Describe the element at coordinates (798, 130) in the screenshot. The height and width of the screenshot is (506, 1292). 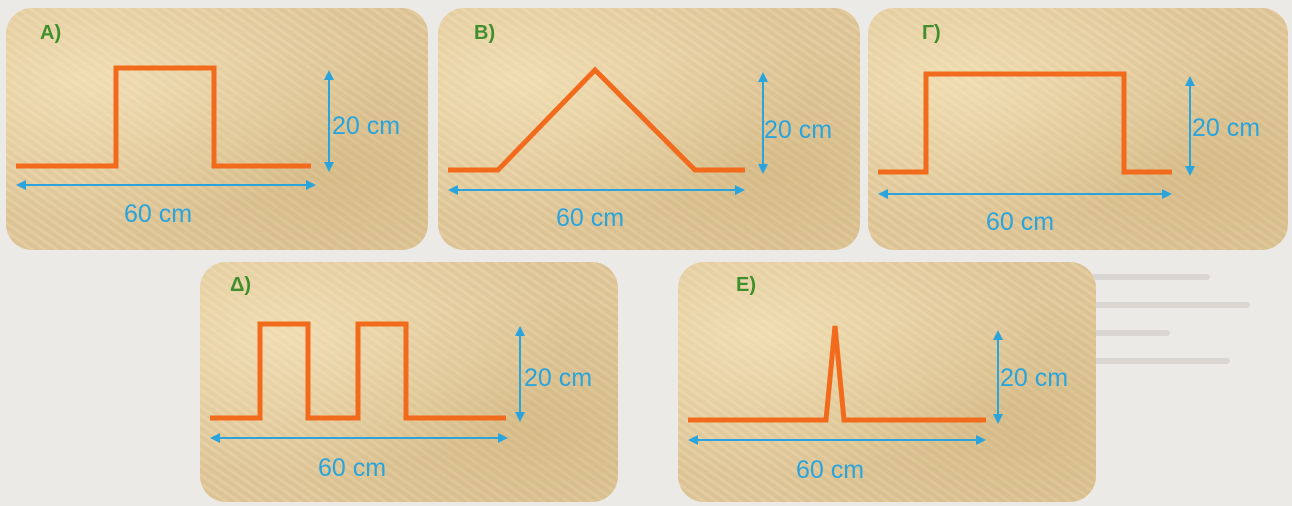
I see `height-label-b: 20 cm` at that location.